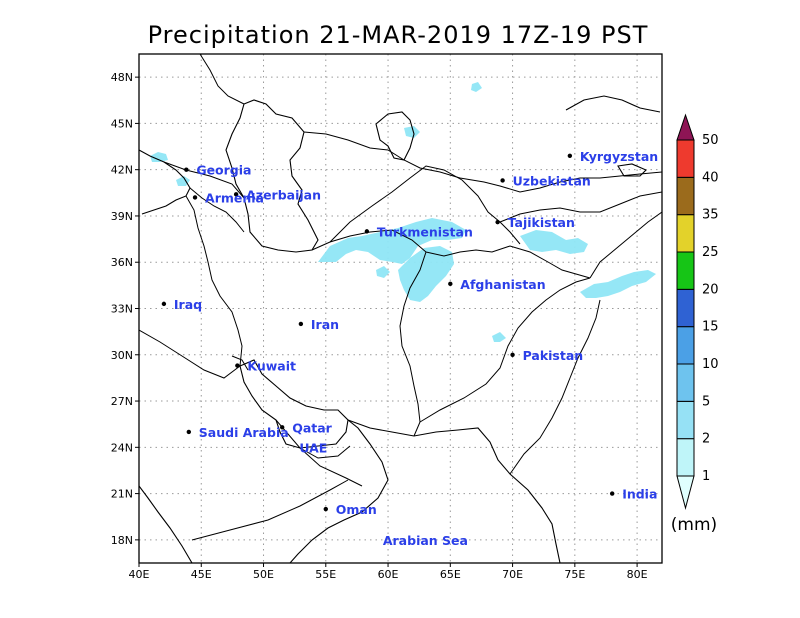  What do you see at coordinates (122, 216) in the screenshot?
I see `lat-tick-label: 39N` at bounding box center [122, 216].